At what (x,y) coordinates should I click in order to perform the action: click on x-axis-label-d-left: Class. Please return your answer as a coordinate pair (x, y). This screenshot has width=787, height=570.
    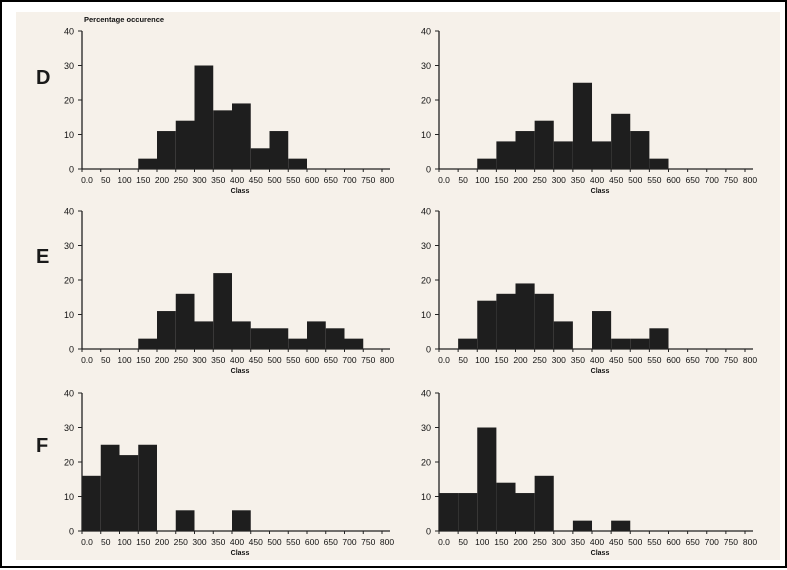
    Looking at the image, I should click on (240, 191).